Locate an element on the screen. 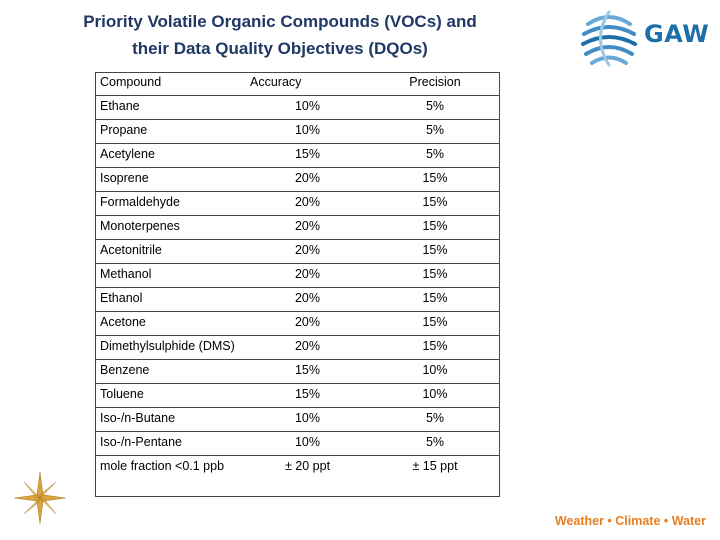 The height and width of the screenshot is (540, 720). table-row: Acetone 20% 15% is located at coordinates (297, 323).